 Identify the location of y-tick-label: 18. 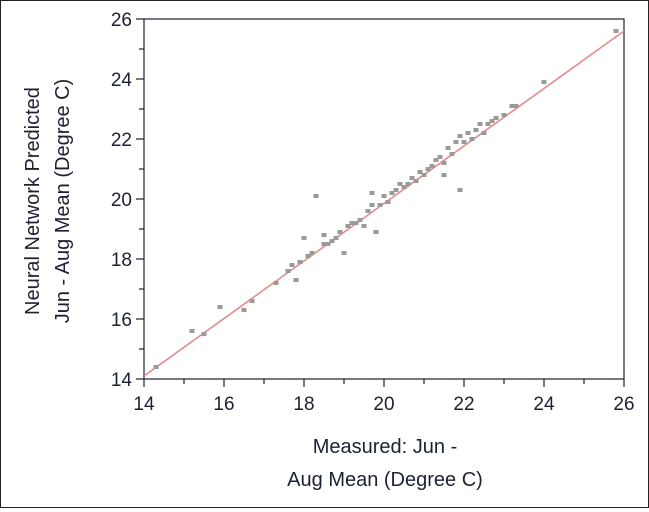
(121, 260).